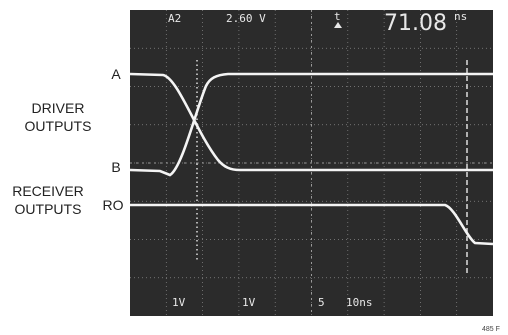 The height and width of the screenshot is (335, 508). Describe the element at coordinates (359, 302) in the screenshot. I see `scope-timebase: 10ns` at that location.